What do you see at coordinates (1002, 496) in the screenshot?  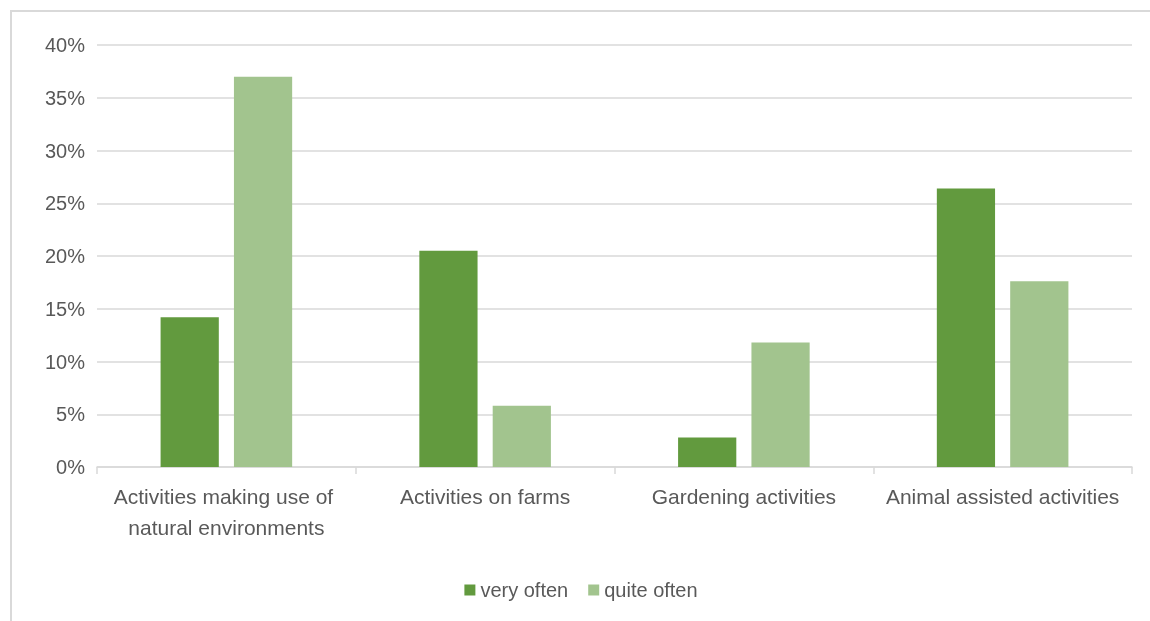 I see `x-tick-label: Animal assisted activities` at bounding box center [1002, 496].